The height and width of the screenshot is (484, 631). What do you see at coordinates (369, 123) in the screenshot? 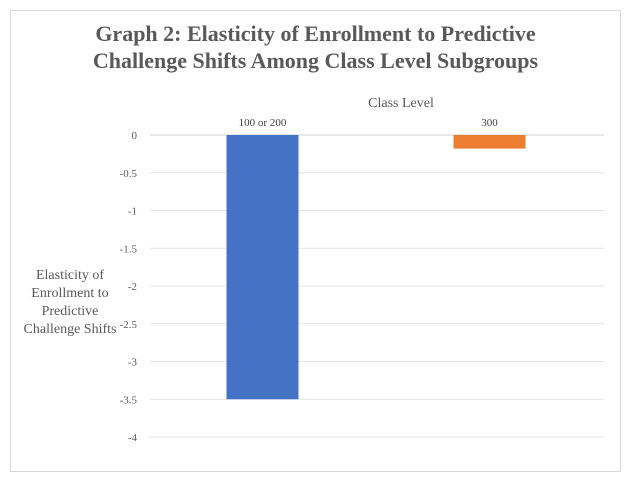
I see `category-labels: 100 or 200 300` at bounding box center [369, 123].